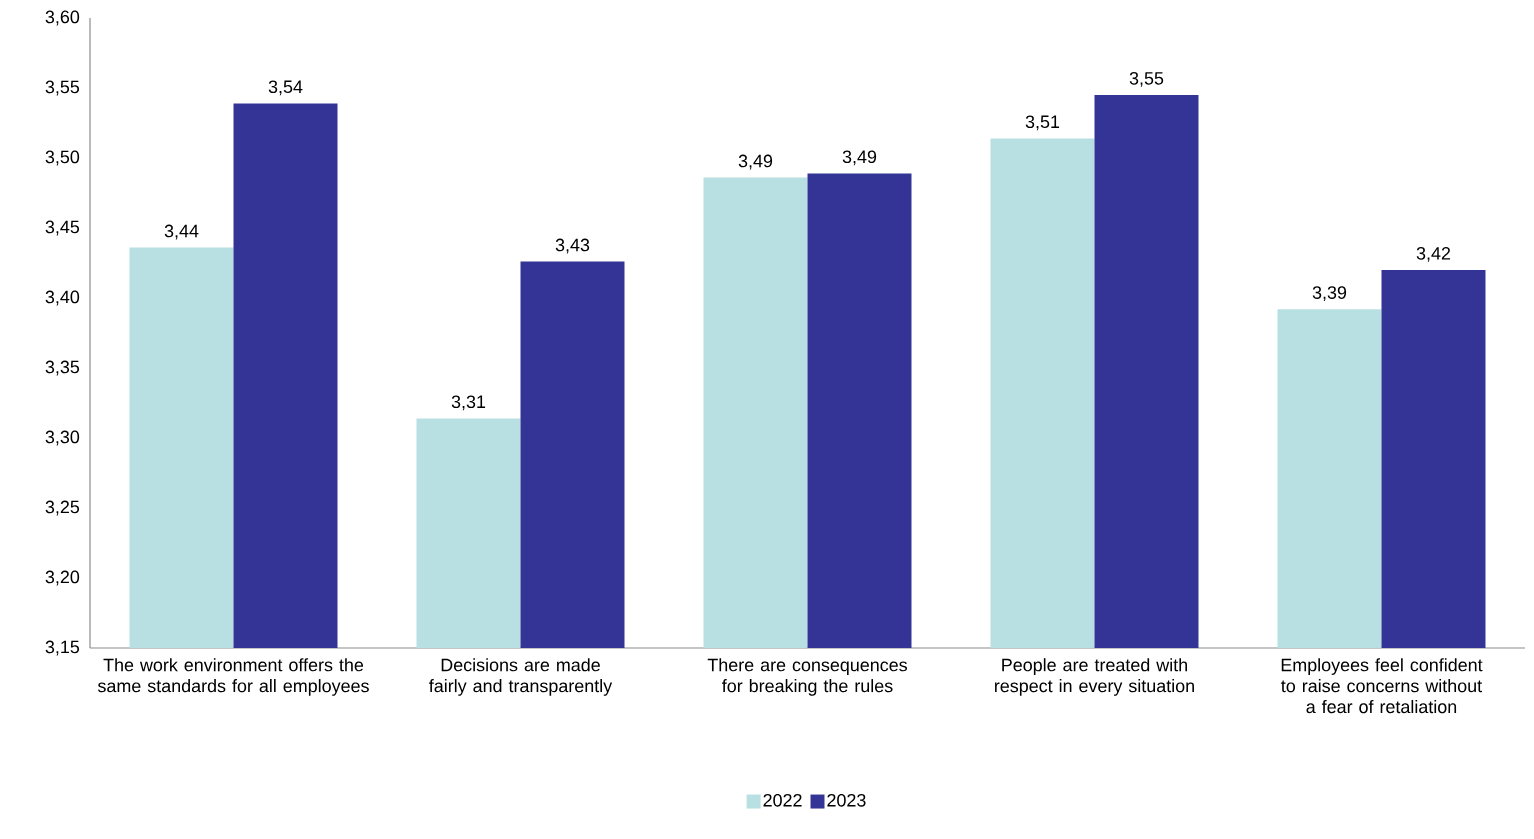  Describe the element at coordinates (807, 677) in the screenshot. I see `x-tick-label: There are consequences for breaking the rules` at that location.